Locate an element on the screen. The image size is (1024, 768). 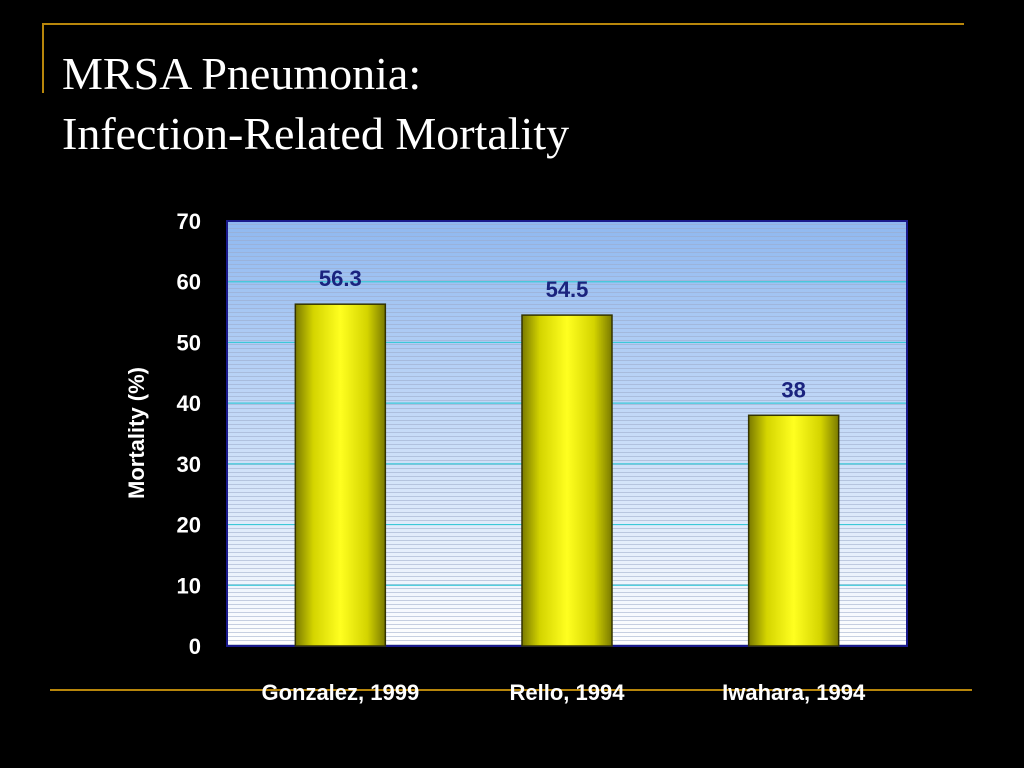
data-label: 38 is located at coordinates (793, 389).